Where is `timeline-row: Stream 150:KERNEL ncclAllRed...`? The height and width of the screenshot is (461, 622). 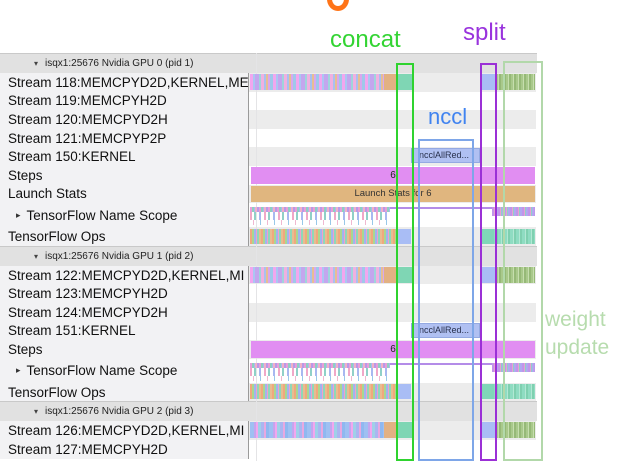
timeline-row: Stream 150:KERNEL ncclAllRed... is located at coordinates (268, 156).